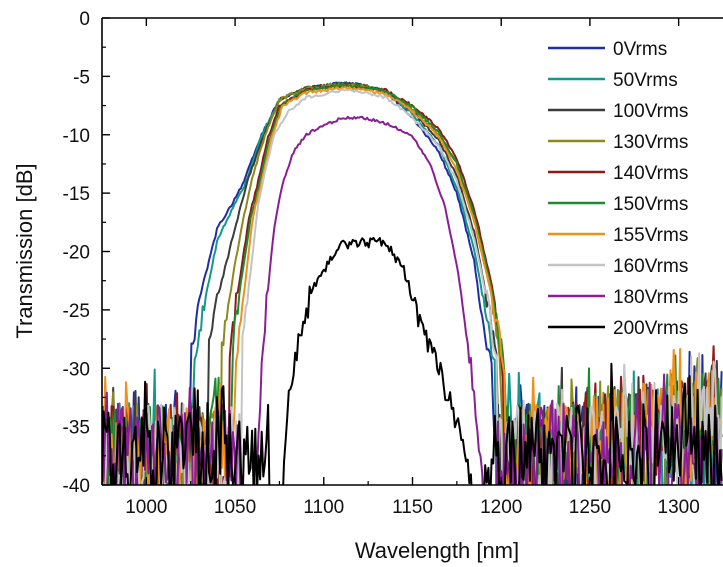  I want to click on y-tick-label: -10, so click(76, 136).